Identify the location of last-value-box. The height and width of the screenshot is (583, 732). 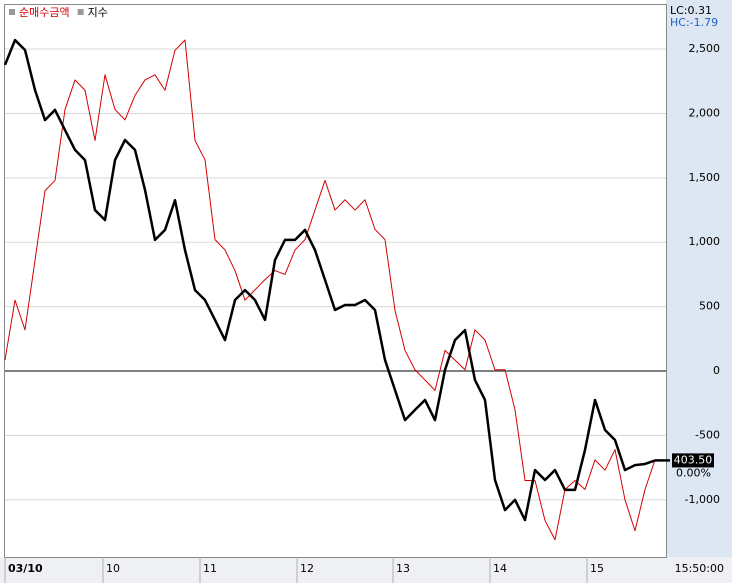
(693, 460).